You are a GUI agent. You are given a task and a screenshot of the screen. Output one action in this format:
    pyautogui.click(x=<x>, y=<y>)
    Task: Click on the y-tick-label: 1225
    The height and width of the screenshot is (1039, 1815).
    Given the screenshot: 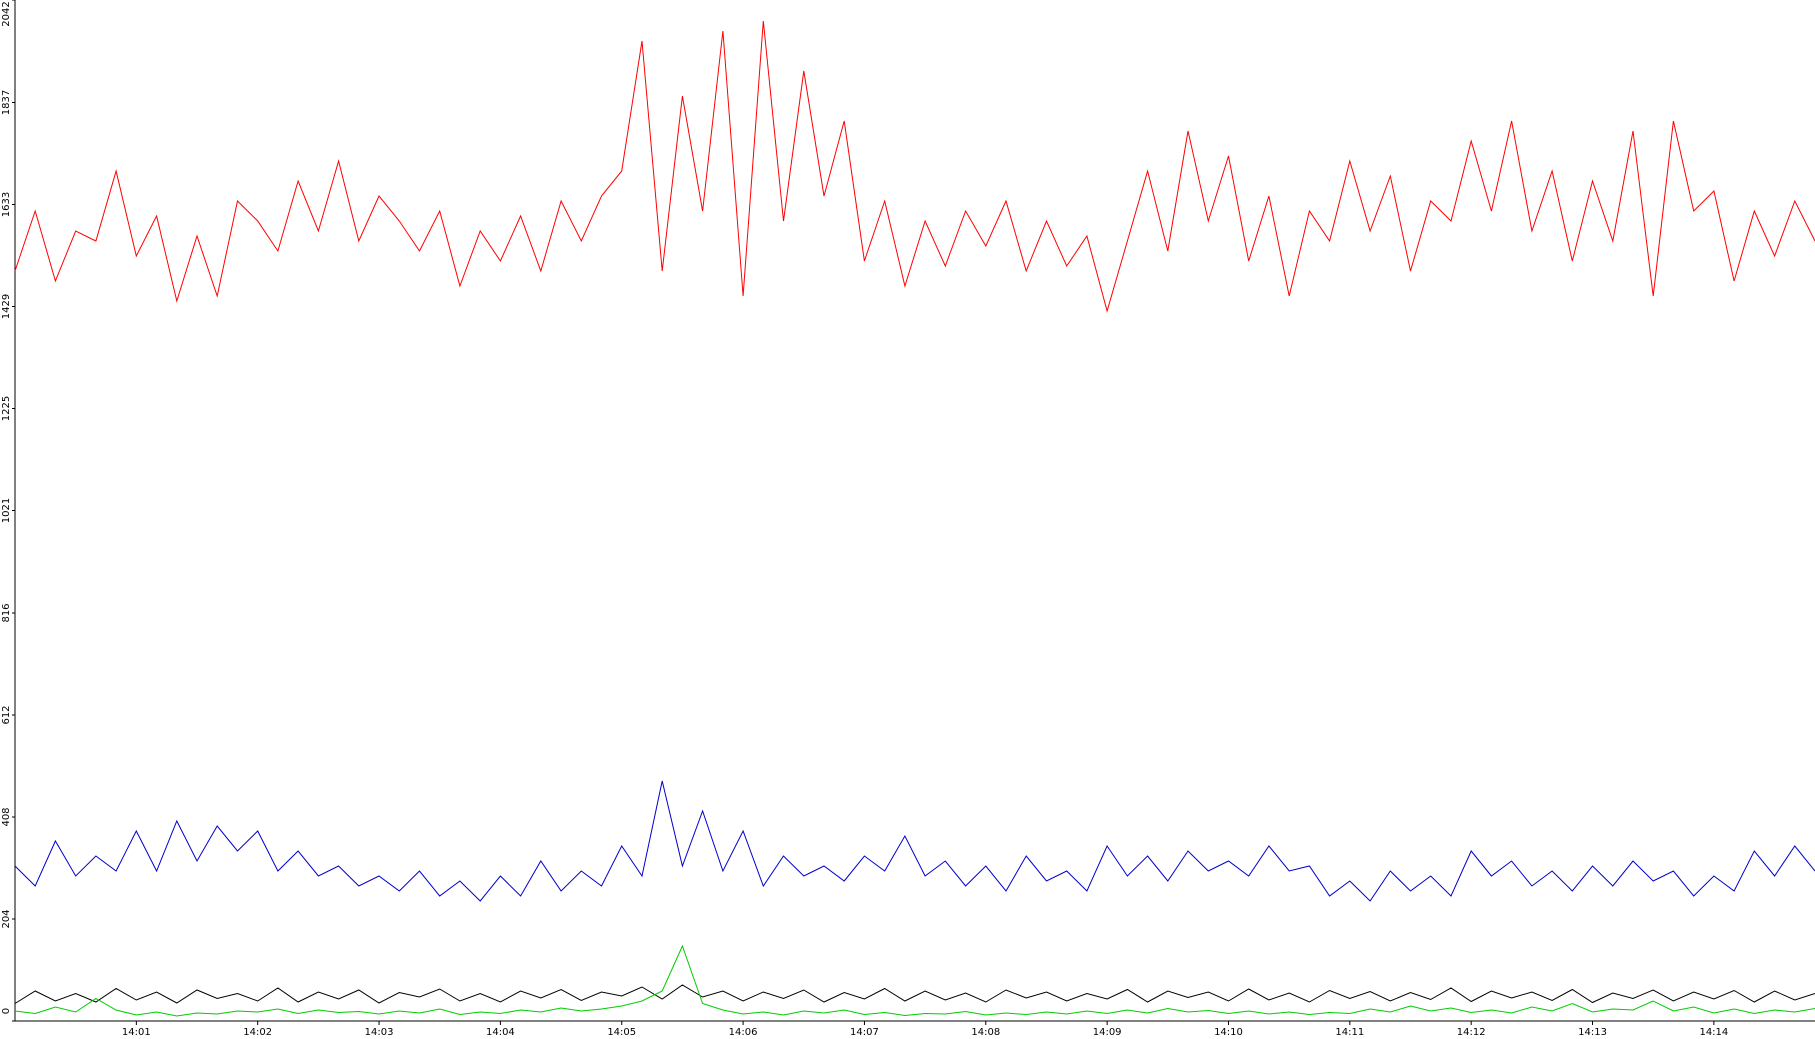 What is the action you would take?
    pyautogui.click(x=6, y=408)
    